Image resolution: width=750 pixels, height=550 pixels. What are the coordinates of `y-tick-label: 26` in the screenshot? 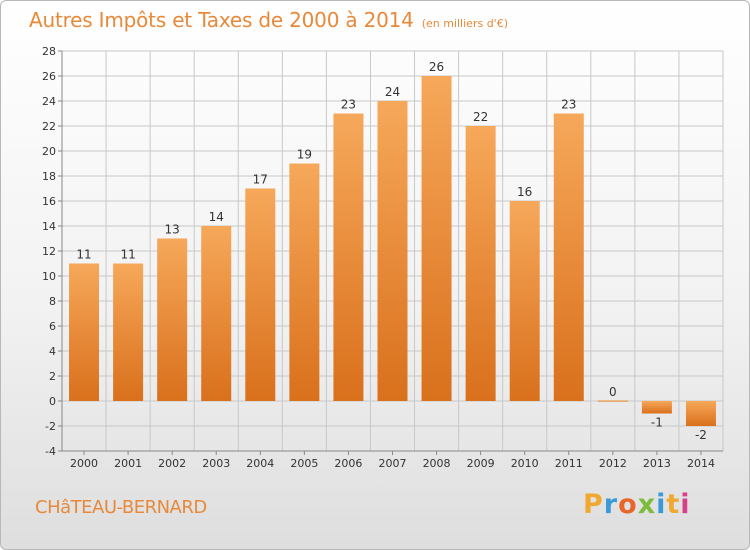 It's located at (49, 76).